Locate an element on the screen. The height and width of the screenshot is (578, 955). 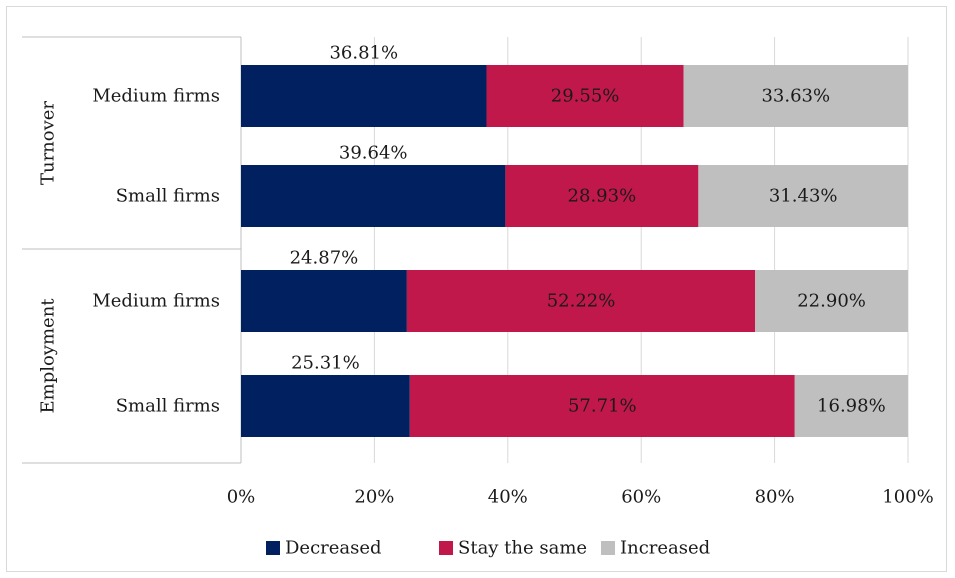
data-label: 16.98% is located at coordinates (851, 406).